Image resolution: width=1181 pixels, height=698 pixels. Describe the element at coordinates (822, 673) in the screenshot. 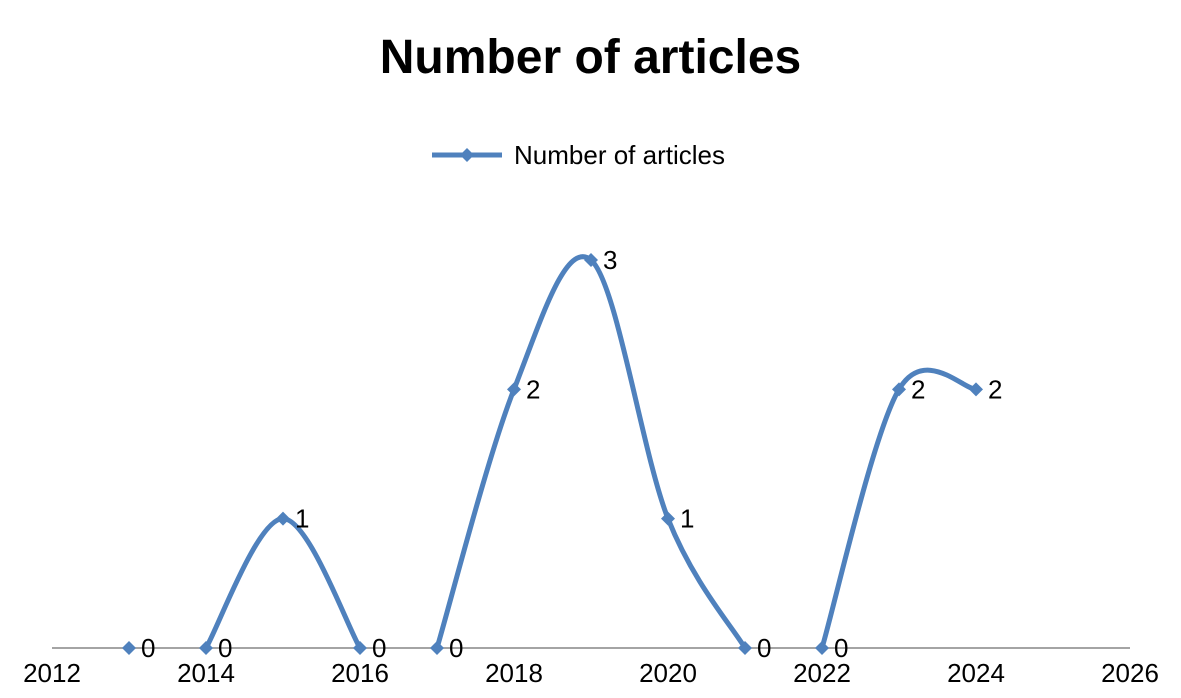

I see `x-tick-label: 2022` at that location.